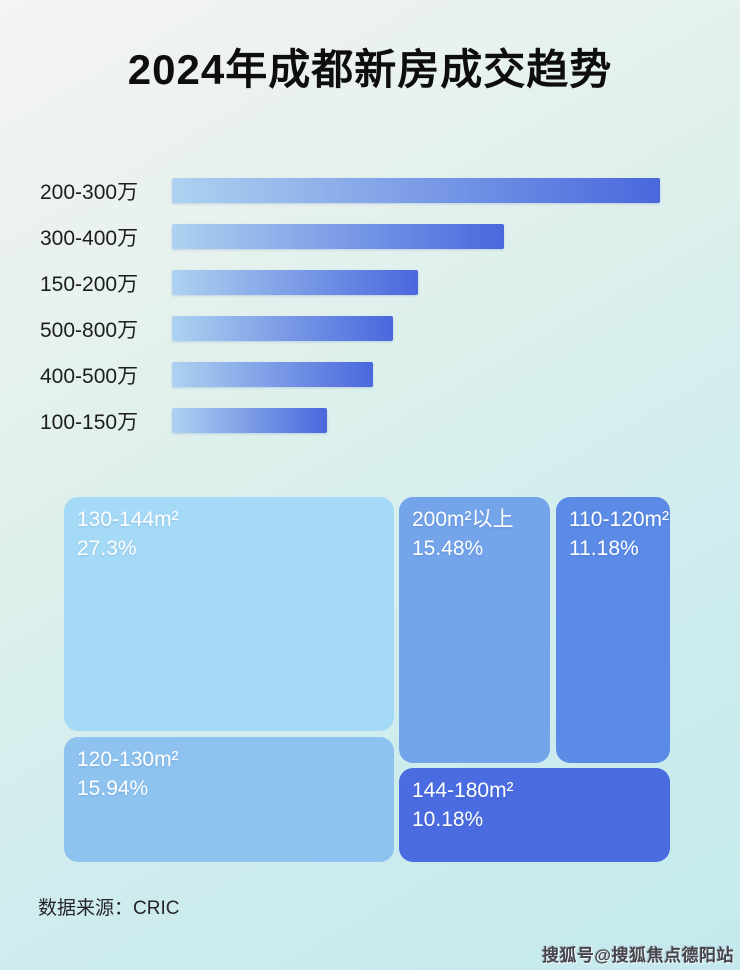 The height and width of the screenshot is (970, 740). I want to click on treemap-block-144-180: 144-180m² 10.18%, so click(534, 815).